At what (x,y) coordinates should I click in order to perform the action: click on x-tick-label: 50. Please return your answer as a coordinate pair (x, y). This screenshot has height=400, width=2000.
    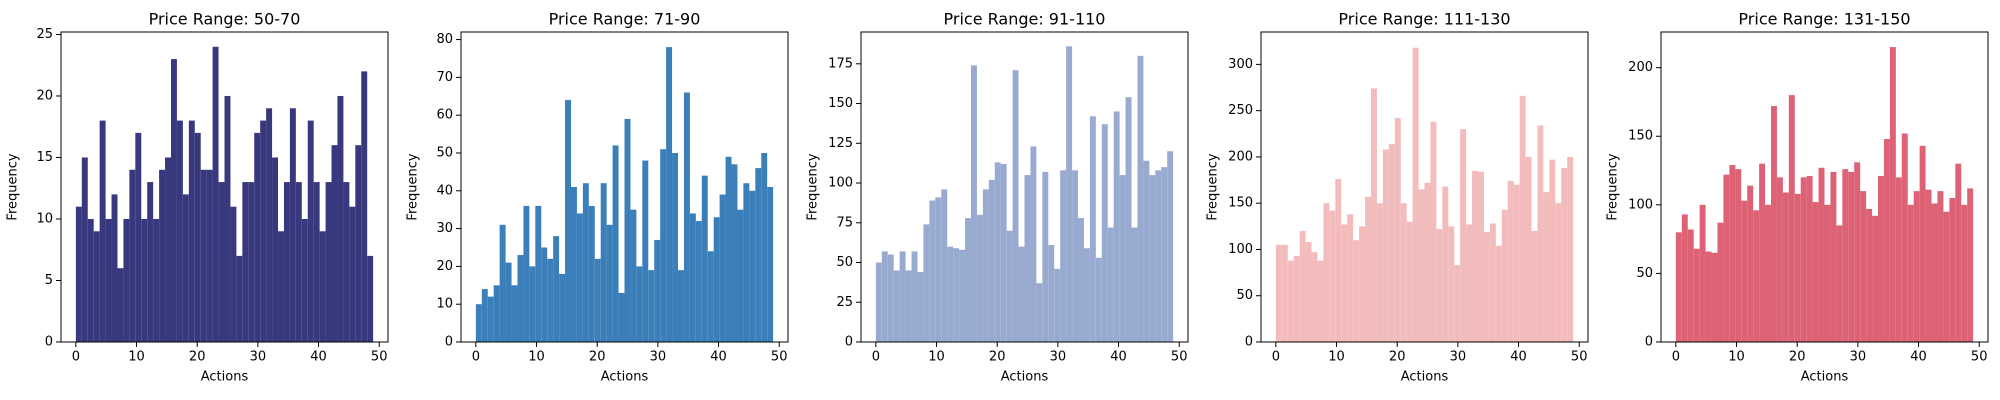
    Looking at the image, I should click on (1179, 357).